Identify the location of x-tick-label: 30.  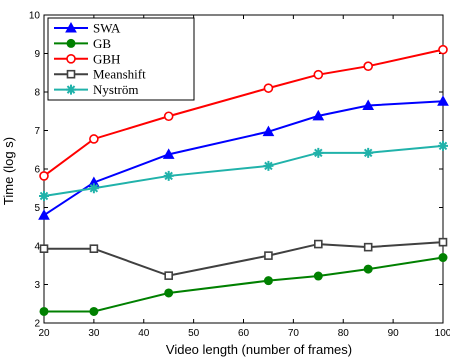
(94, 333).